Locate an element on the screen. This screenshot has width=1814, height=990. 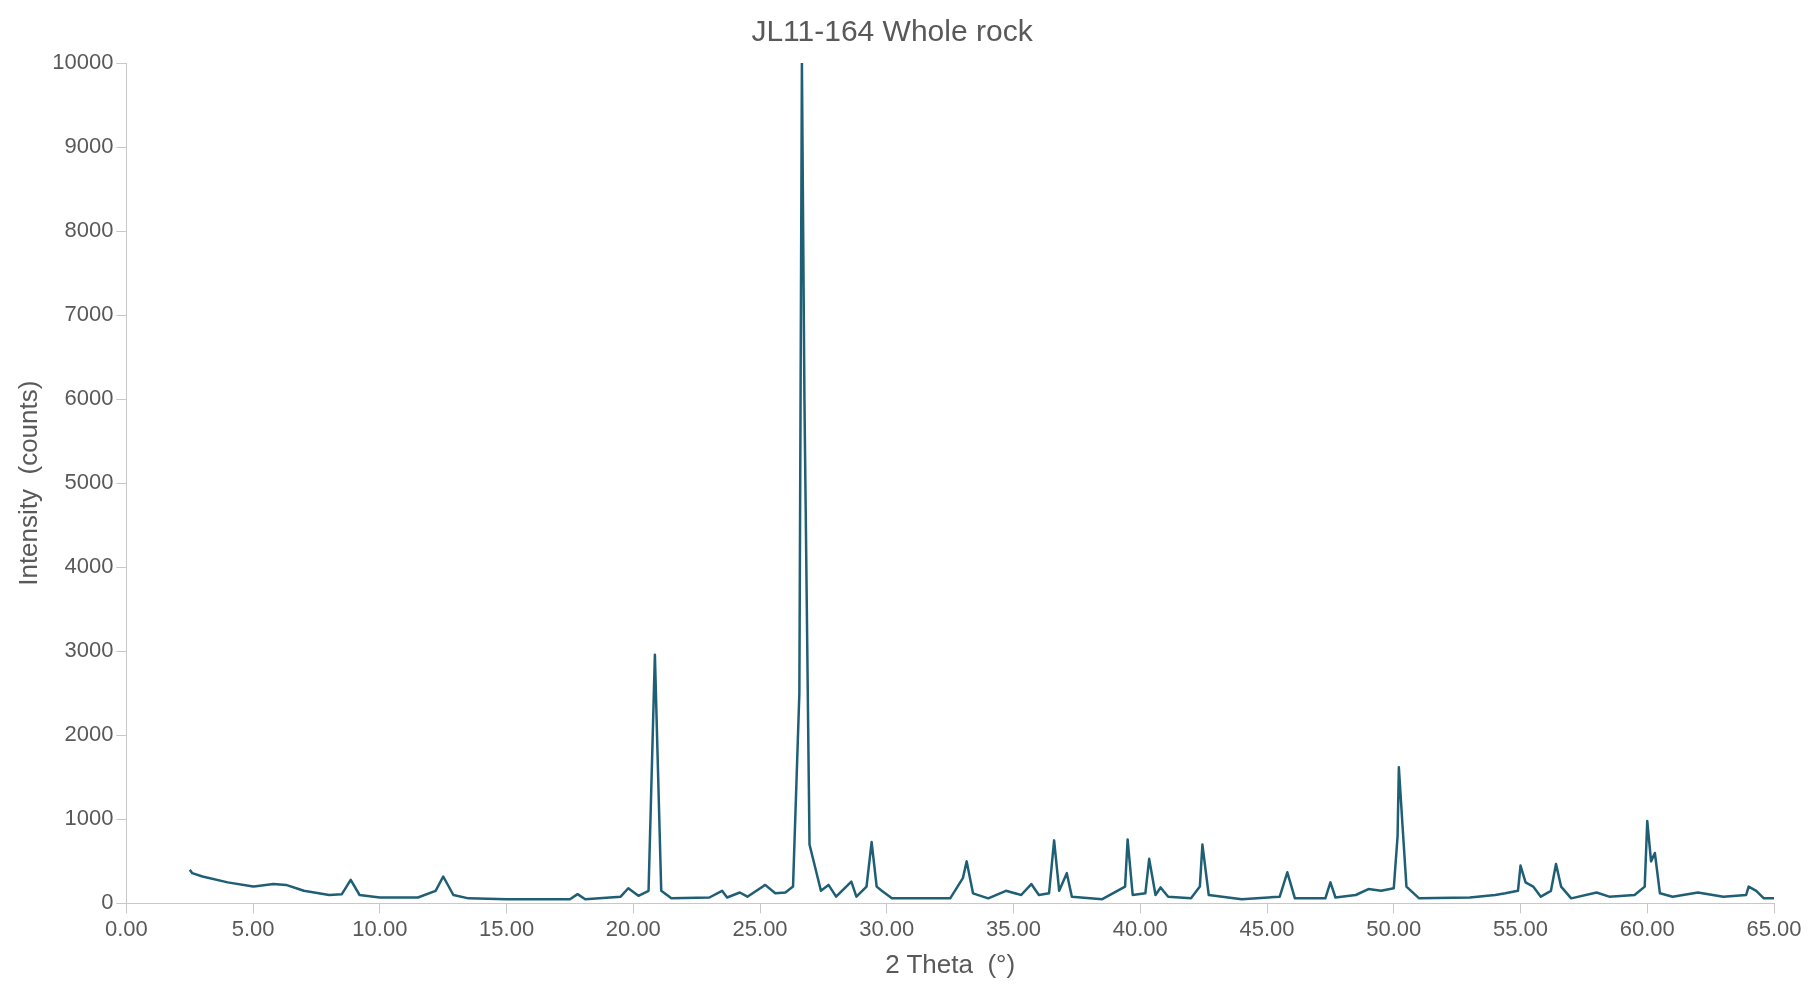
x-tick-label: 40.00 is located at coordinates (1140, 928).